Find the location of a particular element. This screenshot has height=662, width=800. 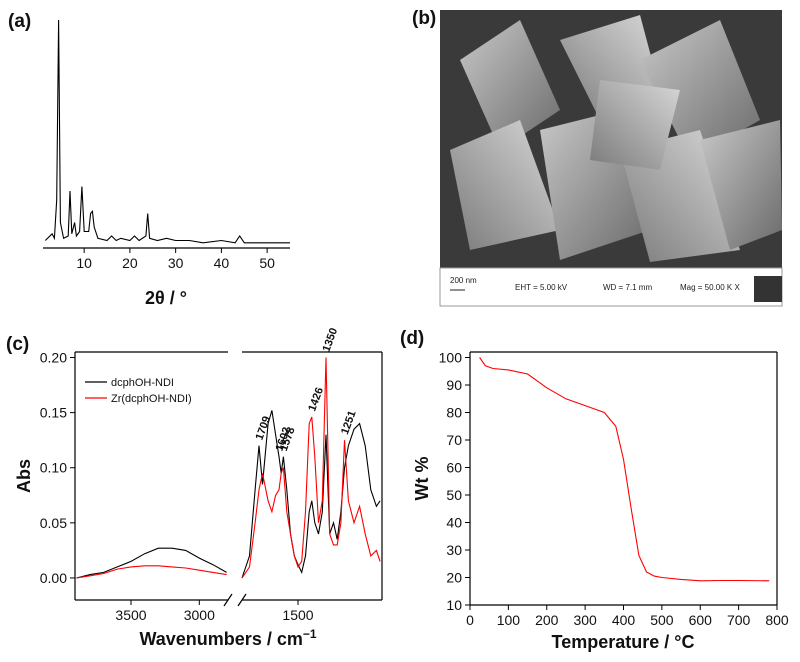

y-tick-label: 100 is located at coordinates (451, 358).